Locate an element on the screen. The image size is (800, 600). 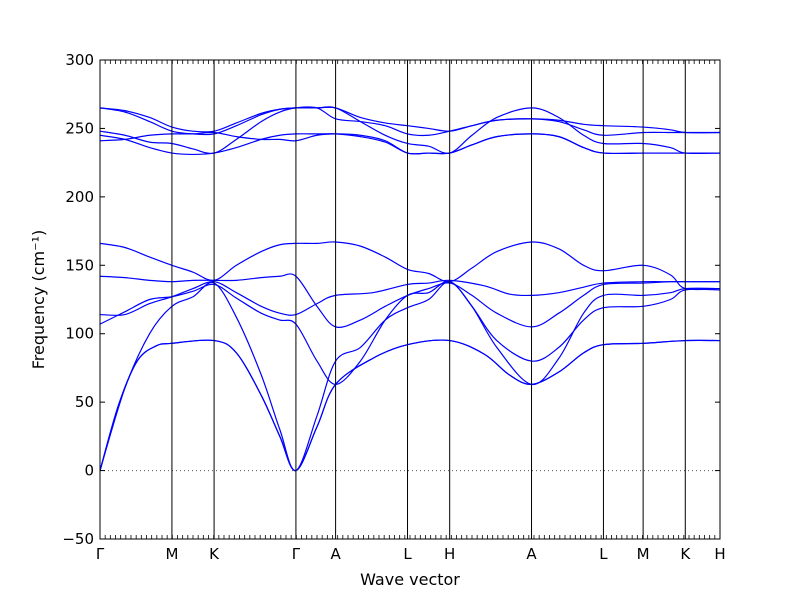
y-tick-label: 100 is located at coordinates (79, 334).